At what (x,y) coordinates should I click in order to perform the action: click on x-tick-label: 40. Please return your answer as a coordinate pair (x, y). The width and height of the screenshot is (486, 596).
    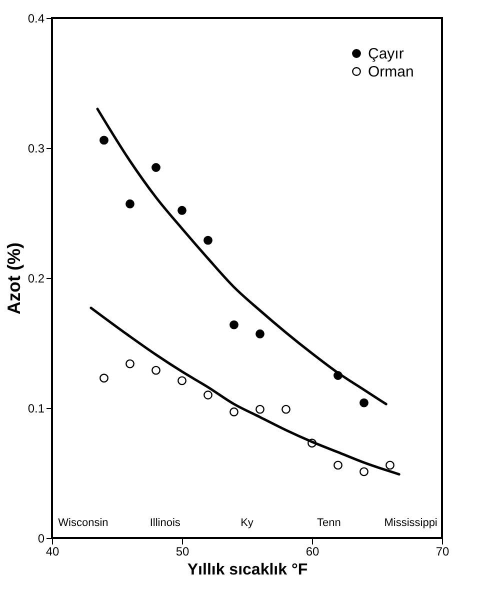
    Looking at the image, I should click on (53, 551).